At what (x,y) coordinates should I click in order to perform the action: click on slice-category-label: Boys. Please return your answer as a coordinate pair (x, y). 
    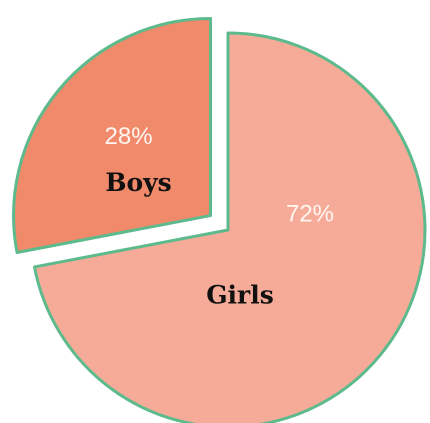
    Looking at the image, I should click on (138, 182).